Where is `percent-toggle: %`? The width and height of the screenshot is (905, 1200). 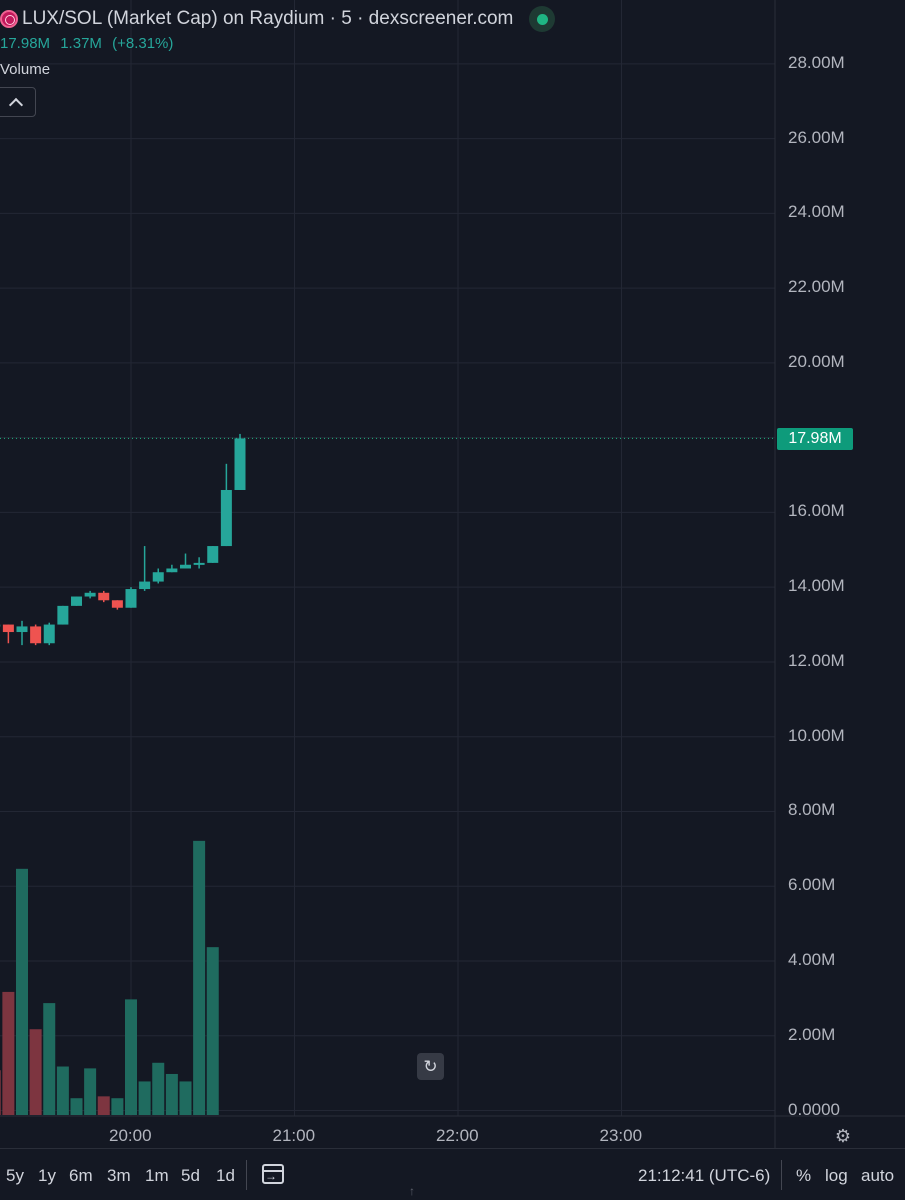 percent-toggle: % is located at coordinates (804, 1175).